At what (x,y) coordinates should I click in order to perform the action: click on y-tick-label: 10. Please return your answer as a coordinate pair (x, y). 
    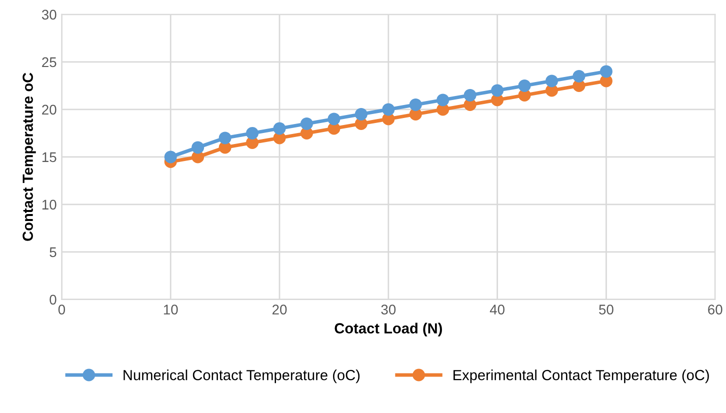
    Looking at the image, I should click on (49, 205).